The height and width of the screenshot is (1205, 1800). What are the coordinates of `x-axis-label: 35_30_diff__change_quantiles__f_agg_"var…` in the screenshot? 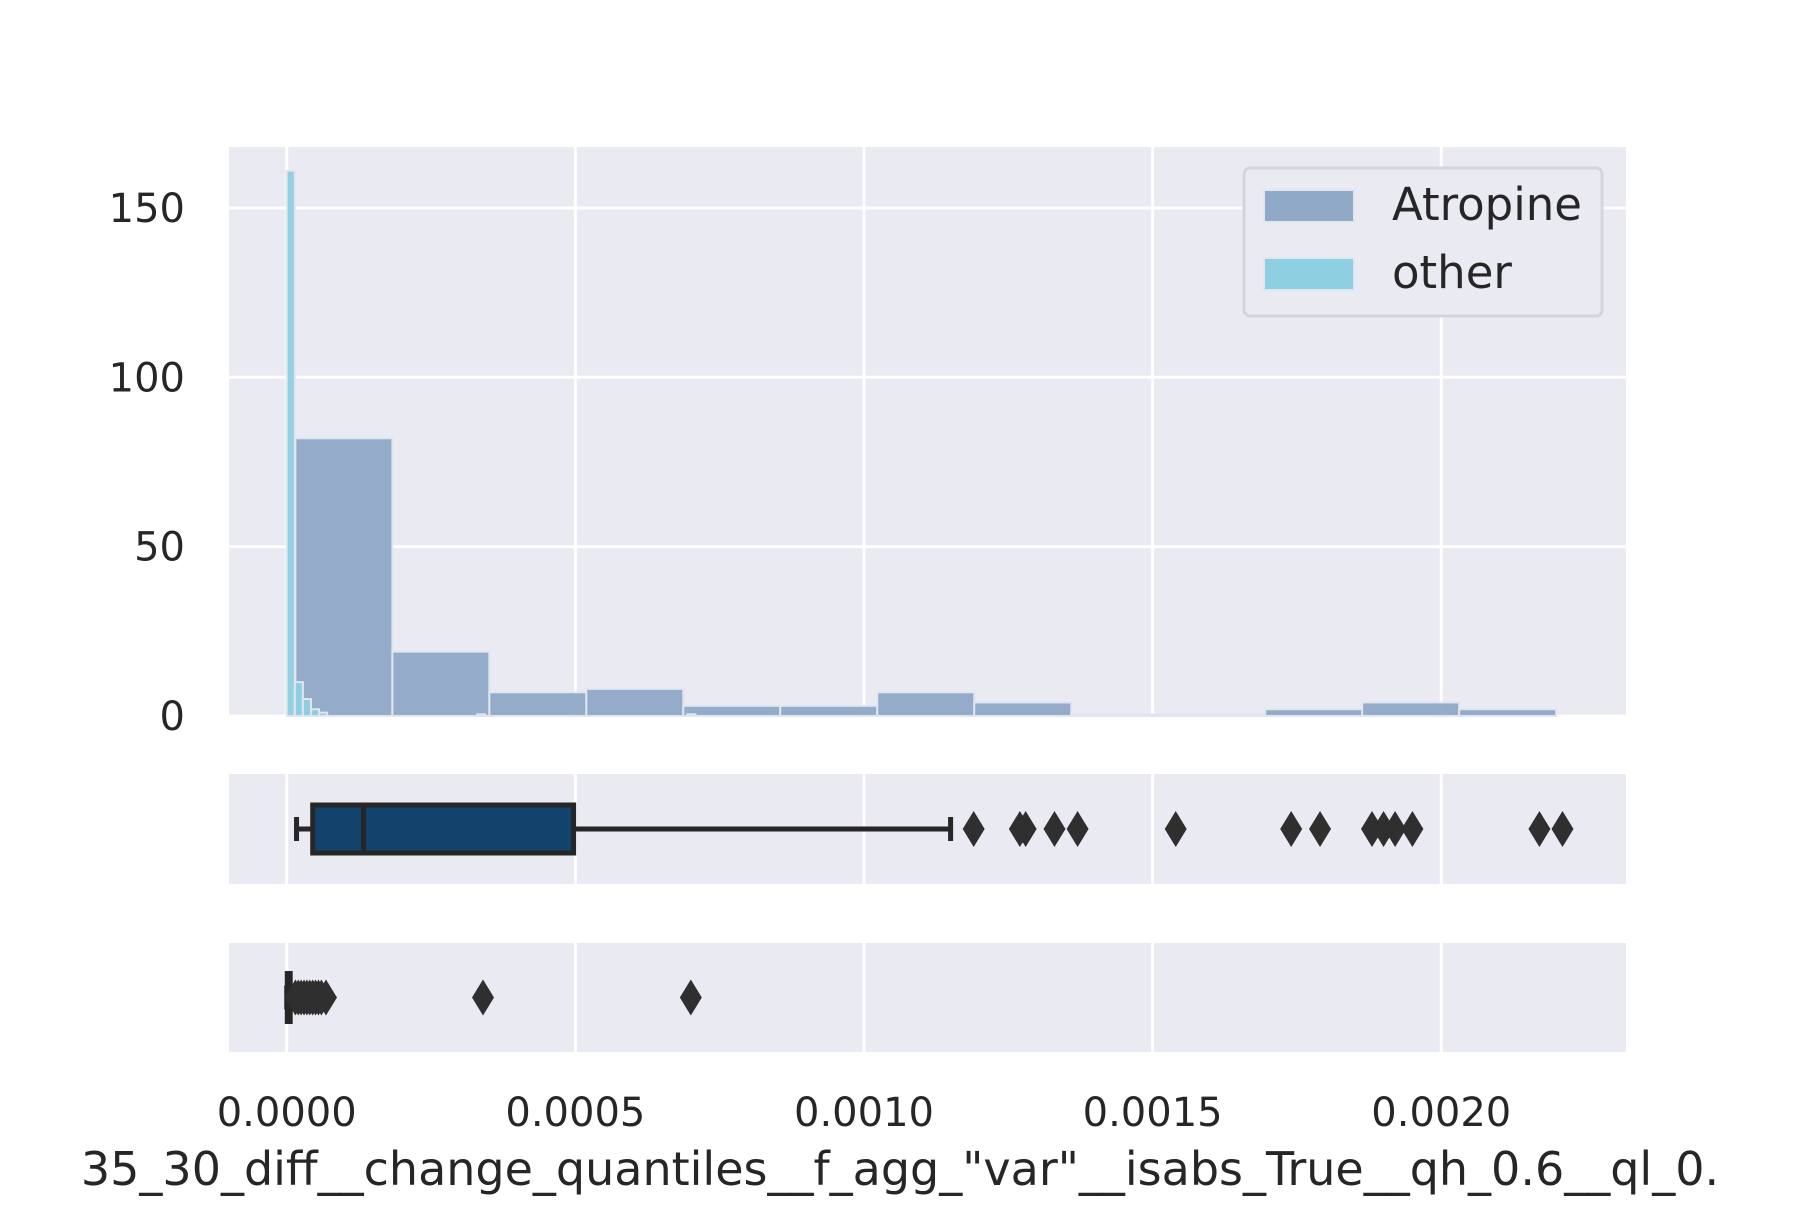 It's located at (900, 1169).